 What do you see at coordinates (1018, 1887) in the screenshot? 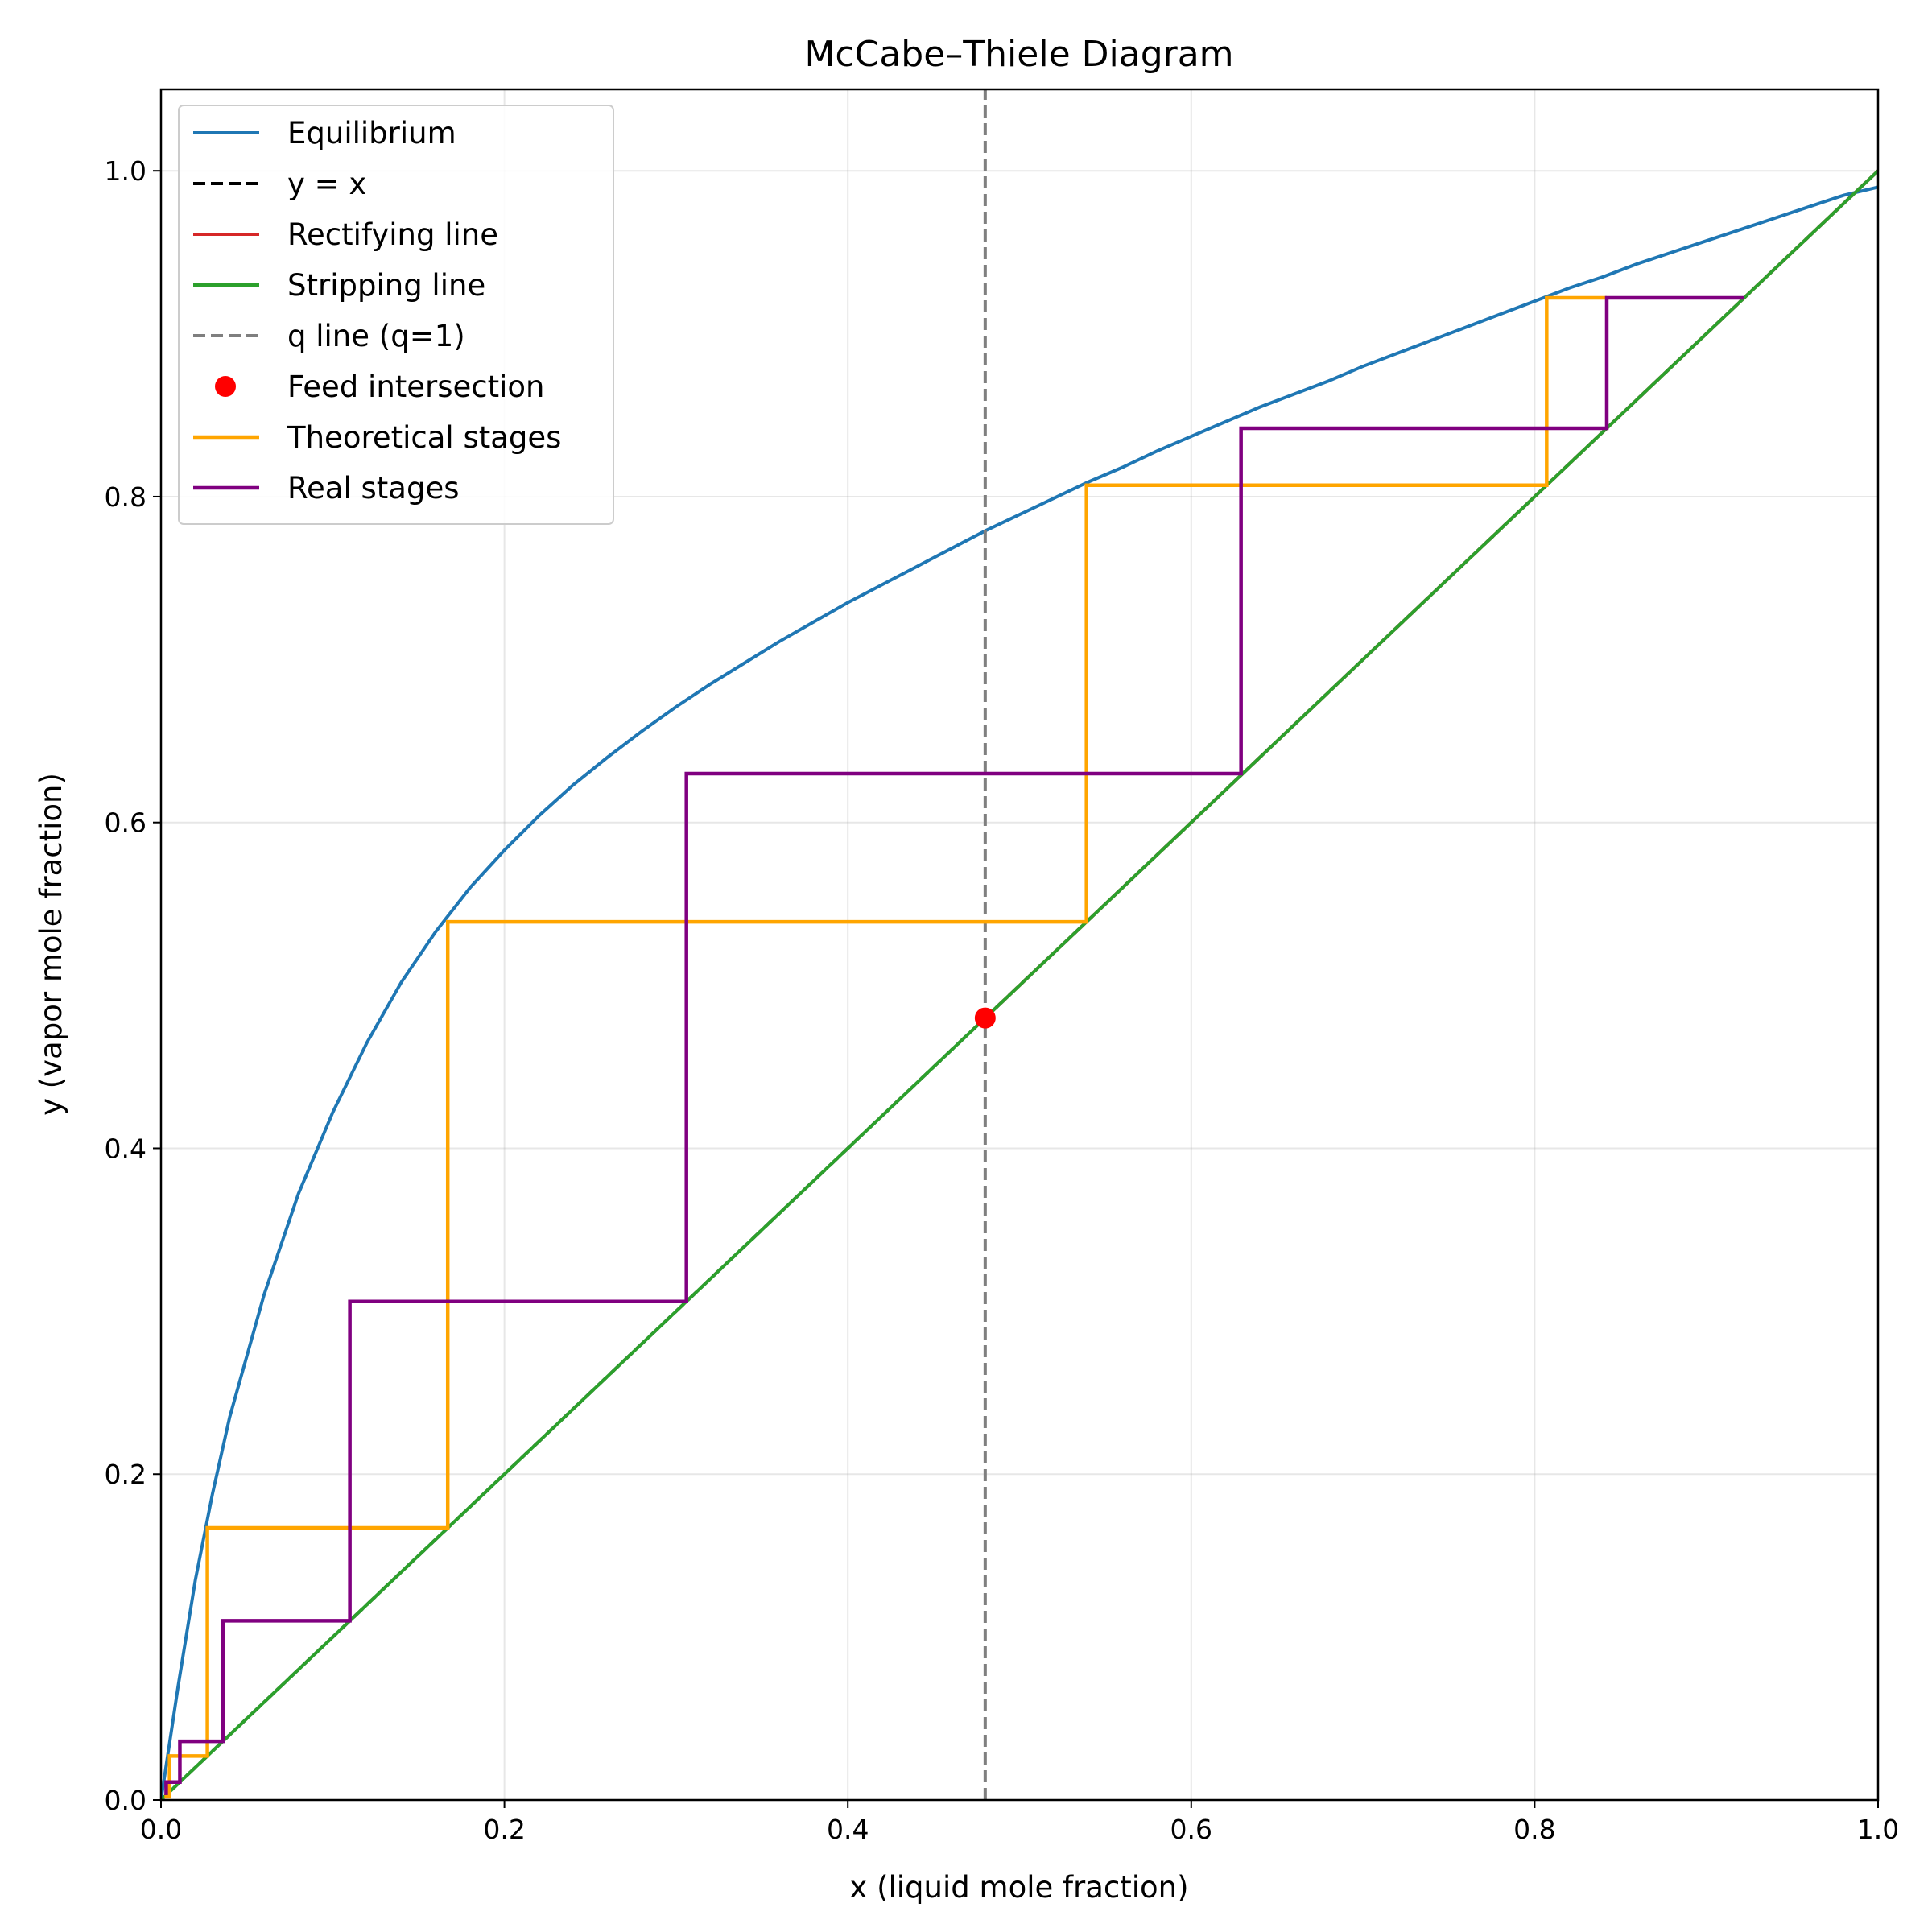
I see `x-axis-label: x (liquid mole fraction)` at bounding box center [1018, 1887].